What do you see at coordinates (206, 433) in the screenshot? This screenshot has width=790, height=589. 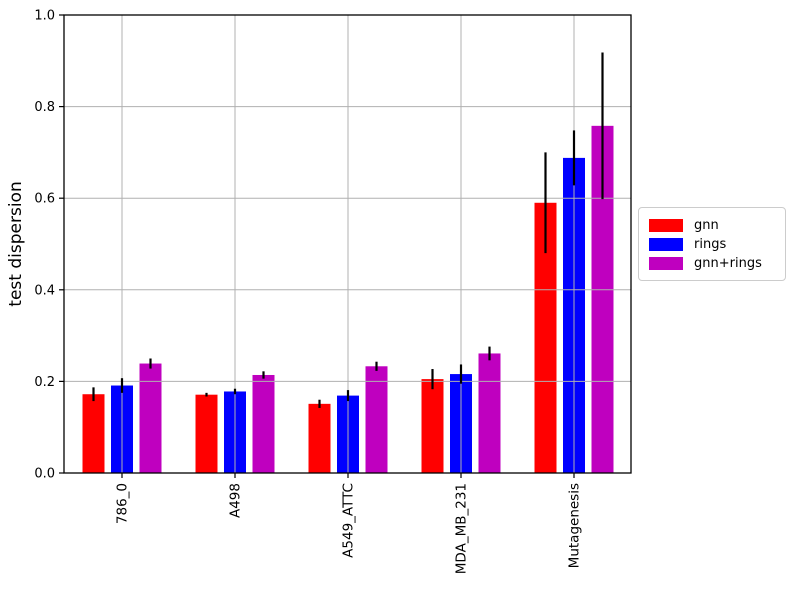 I see `bar-gnn-A498` at bounding box center [206, 433].